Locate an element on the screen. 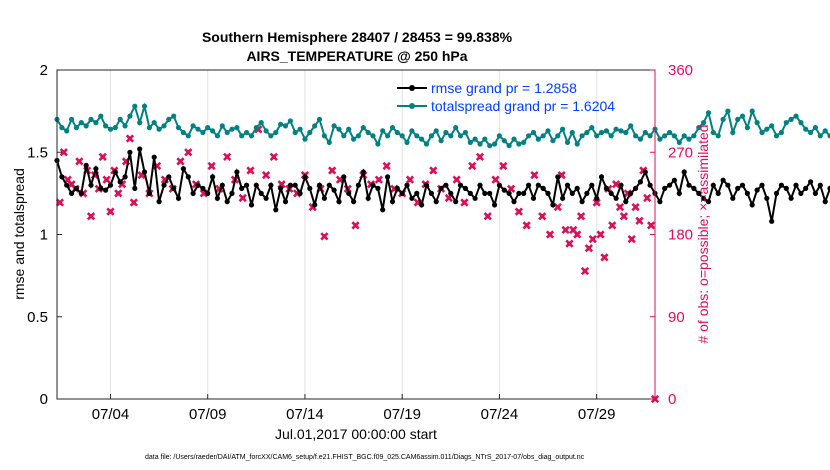  y-left-tick-label: 0.5 is located at coordinates (37, 317).